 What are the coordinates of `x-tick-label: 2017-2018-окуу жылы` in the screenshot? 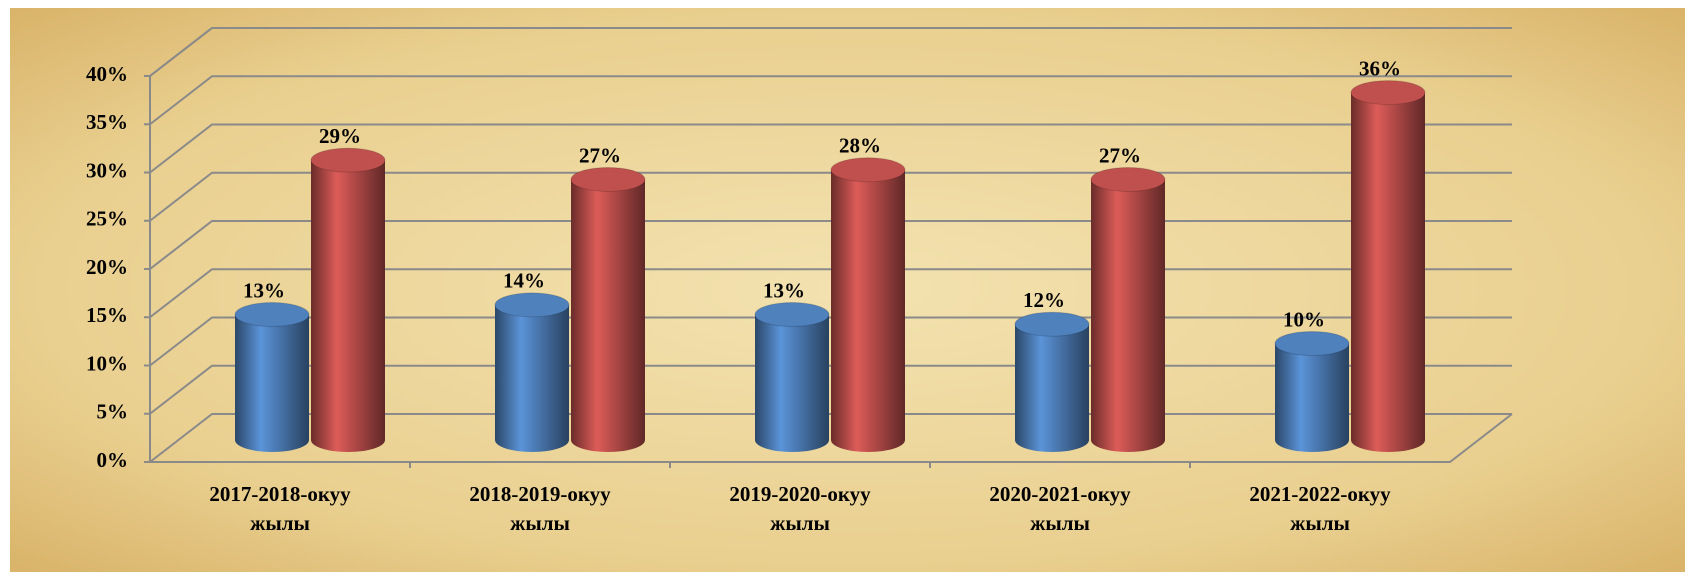 It's located at (280, 508).